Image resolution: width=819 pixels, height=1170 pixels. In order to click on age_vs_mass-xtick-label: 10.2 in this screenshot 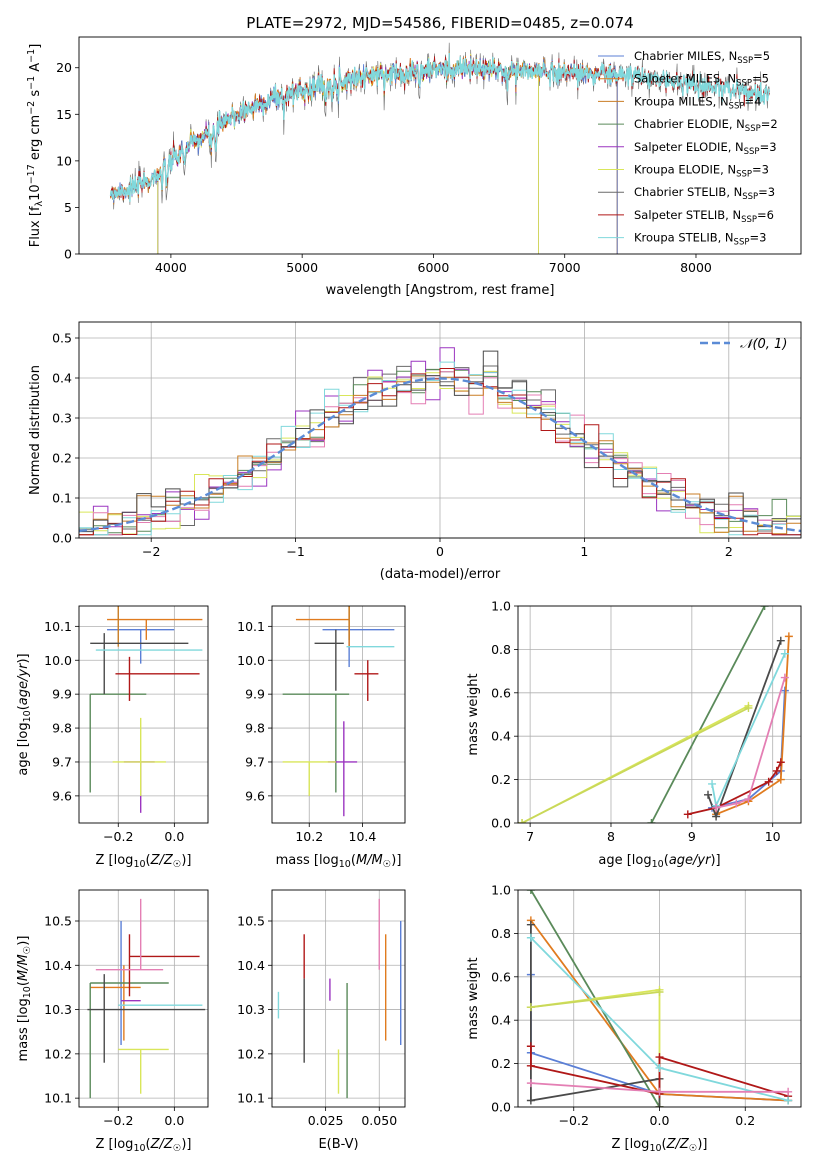, I will do `click(309, 836)`.